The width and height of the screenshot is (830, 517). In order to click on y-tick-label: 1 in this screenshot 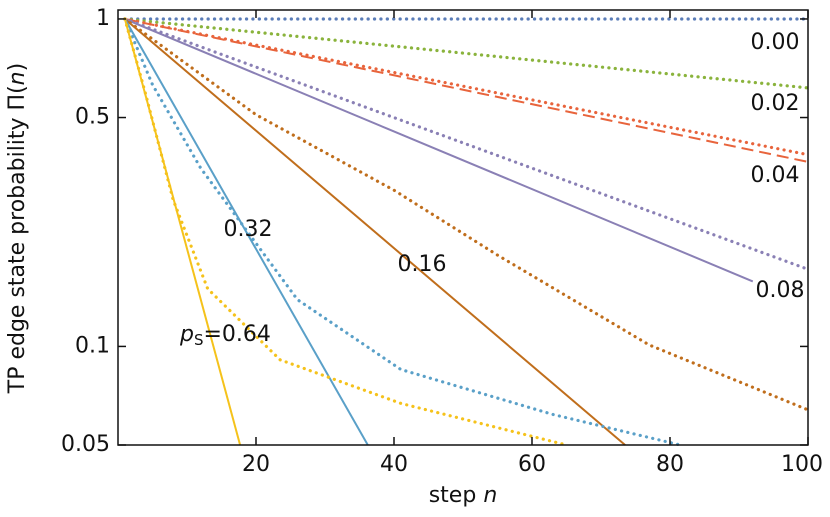, I will do `click(103, 18)`.